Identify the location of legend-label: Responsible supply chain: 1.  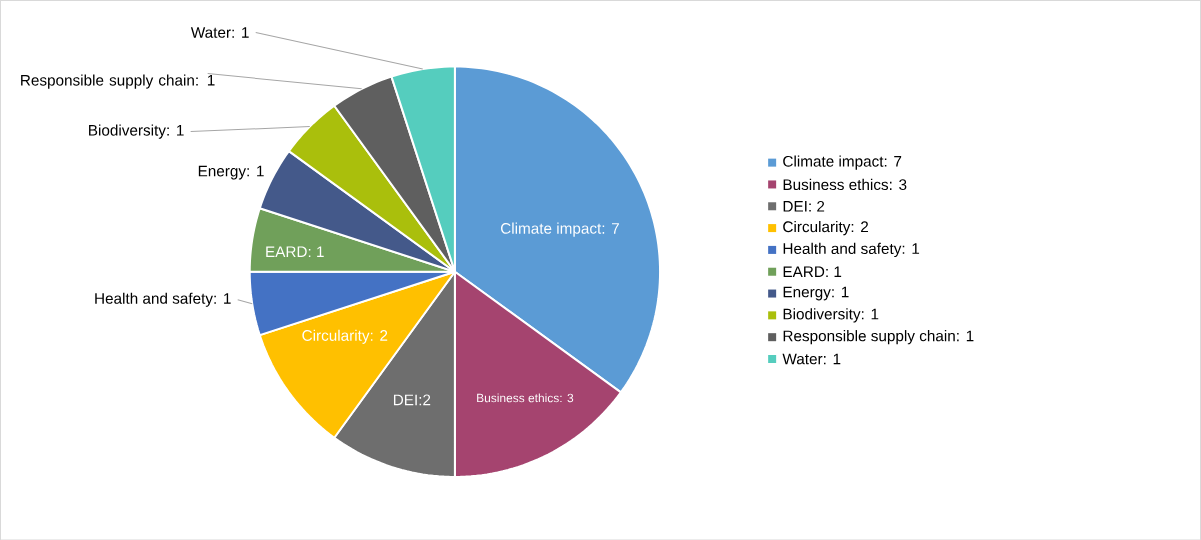
(878, 337).